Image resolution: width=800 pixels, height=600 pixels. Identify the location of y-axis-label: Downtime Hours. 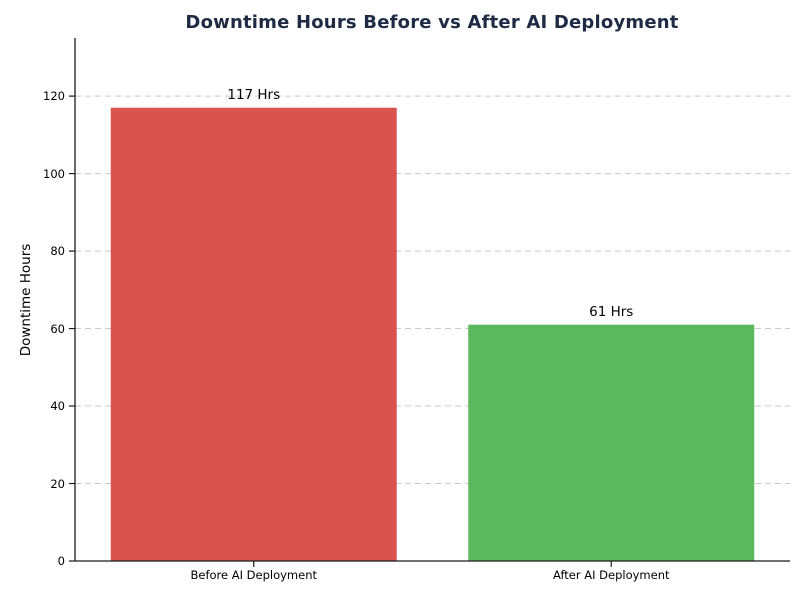
(26, 300).